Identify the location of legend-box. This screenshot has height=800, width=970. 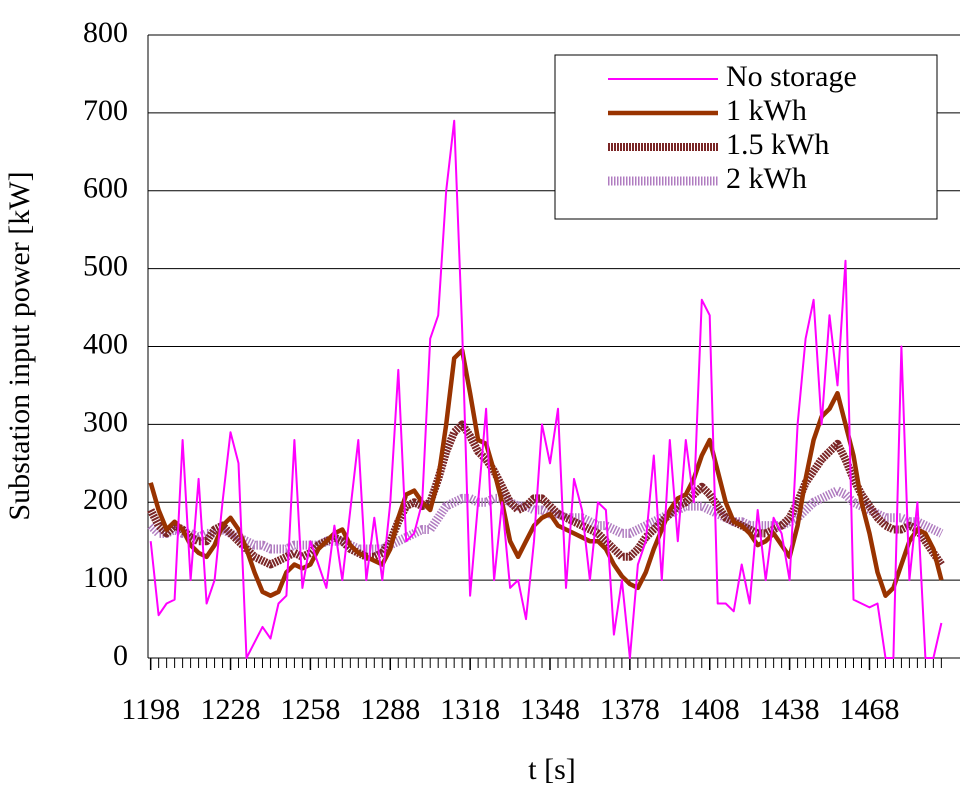
(746, 137).